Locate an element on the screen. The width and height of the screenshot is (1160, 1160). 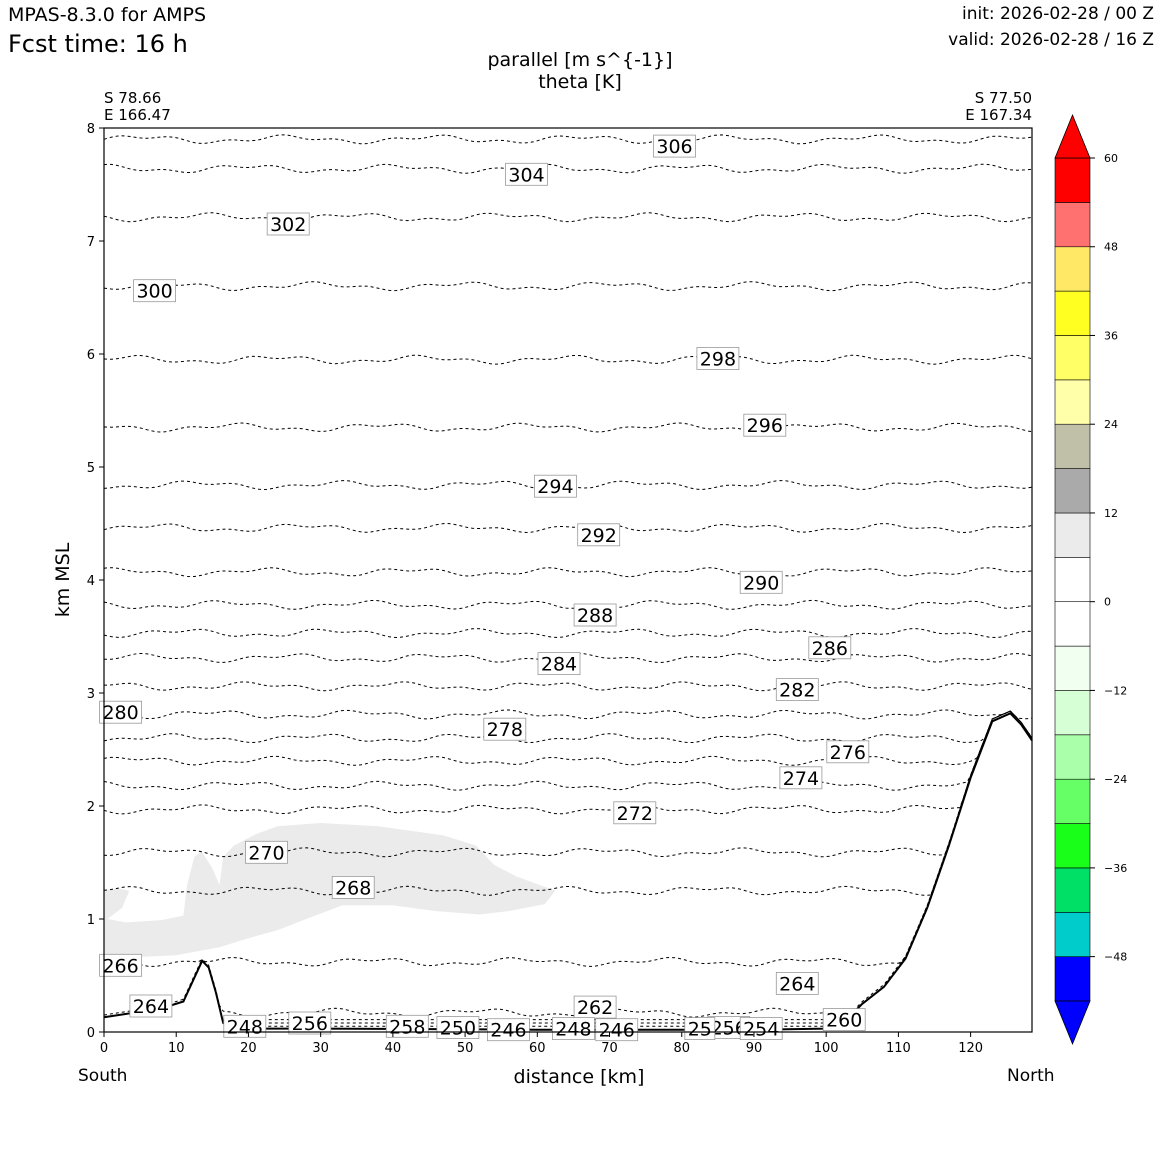
x-tick-label: 70 is located at coordinates (609, 1048).